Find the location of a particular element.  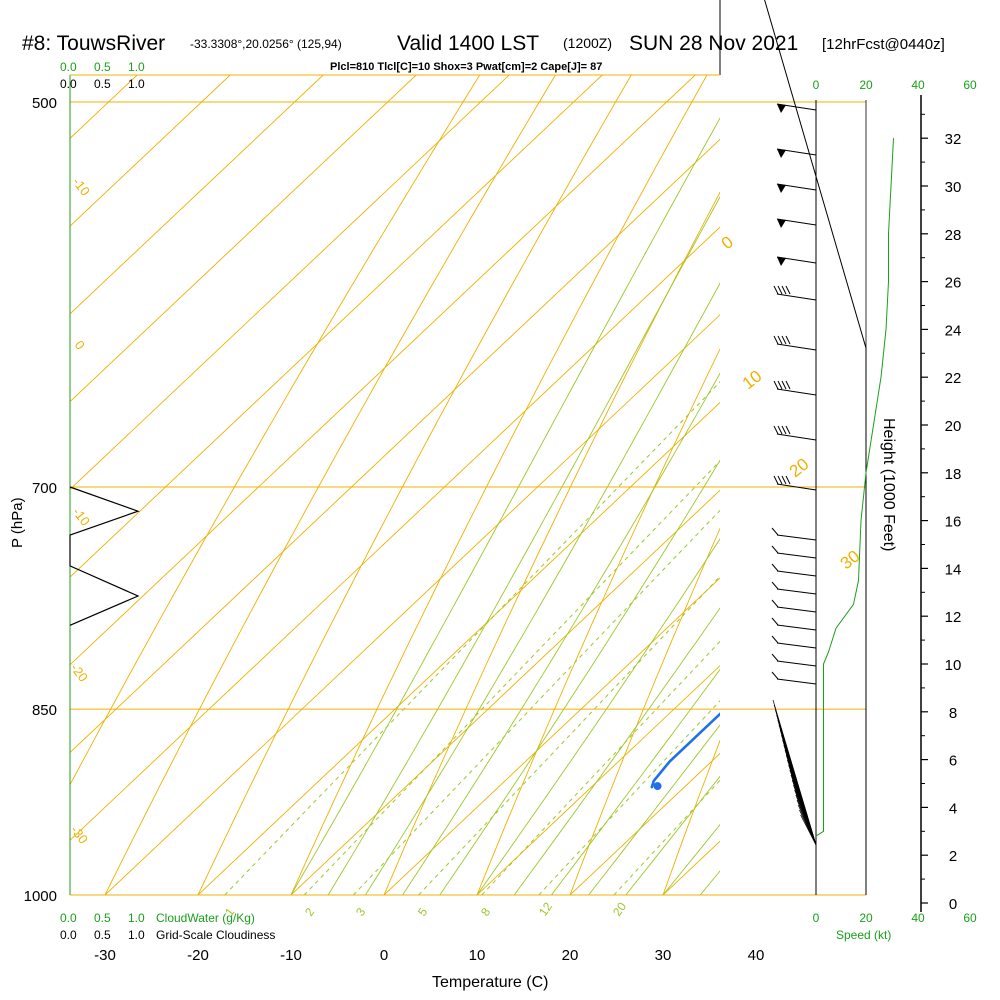

temperature-tick: 10 is located at coordinates (477, 955).